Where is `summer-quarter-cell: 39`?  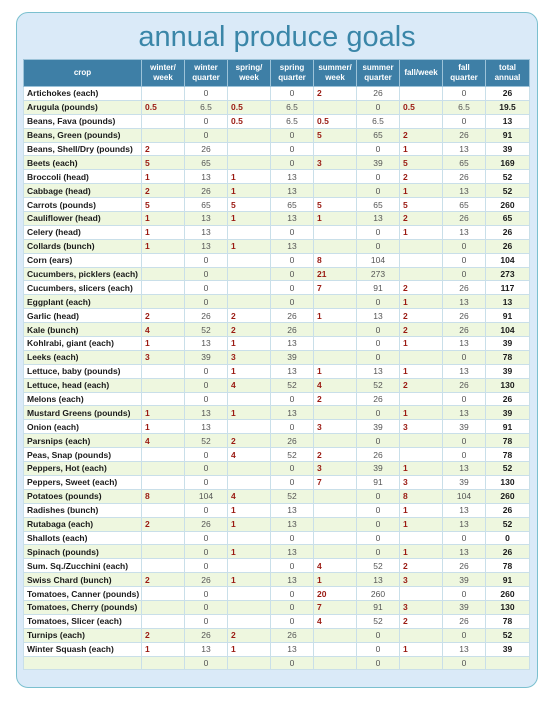 summer-quarter-cell: 39 is located at coordinates (378, 468).